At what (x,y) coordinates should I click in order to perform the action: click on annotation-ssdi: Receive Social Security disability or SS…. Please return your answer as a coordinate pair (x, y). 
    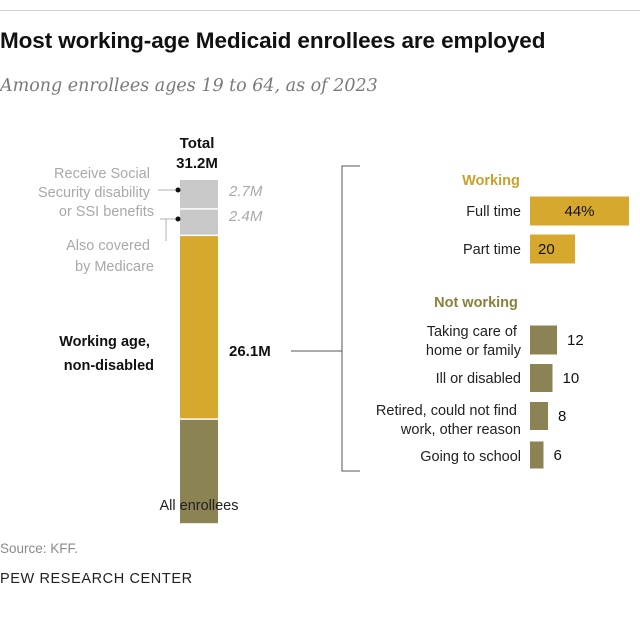
    Looking at the image, I should click on (96, 193).